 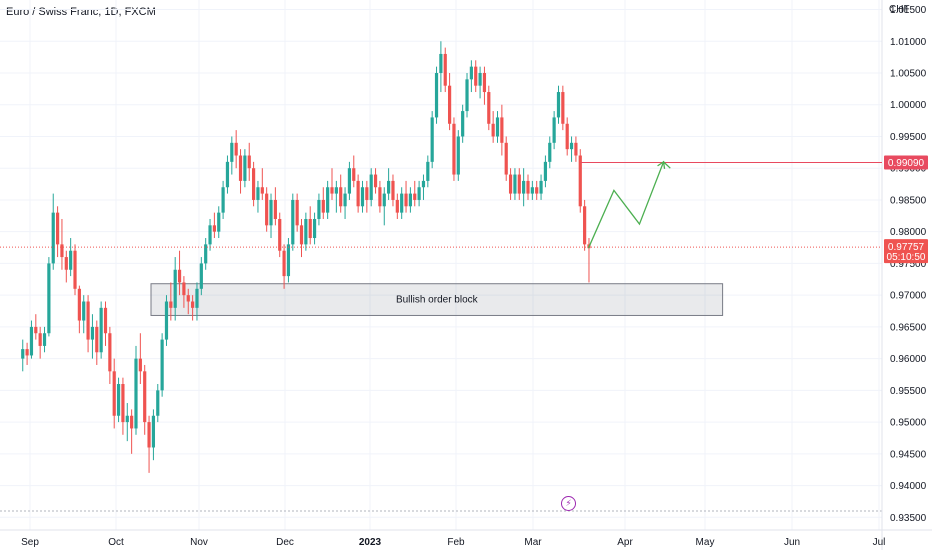 What do you see at coordinates (568, 503) in the screenshot?
I see `lightning-icon: ⚡` at bounding box center [568, 503].